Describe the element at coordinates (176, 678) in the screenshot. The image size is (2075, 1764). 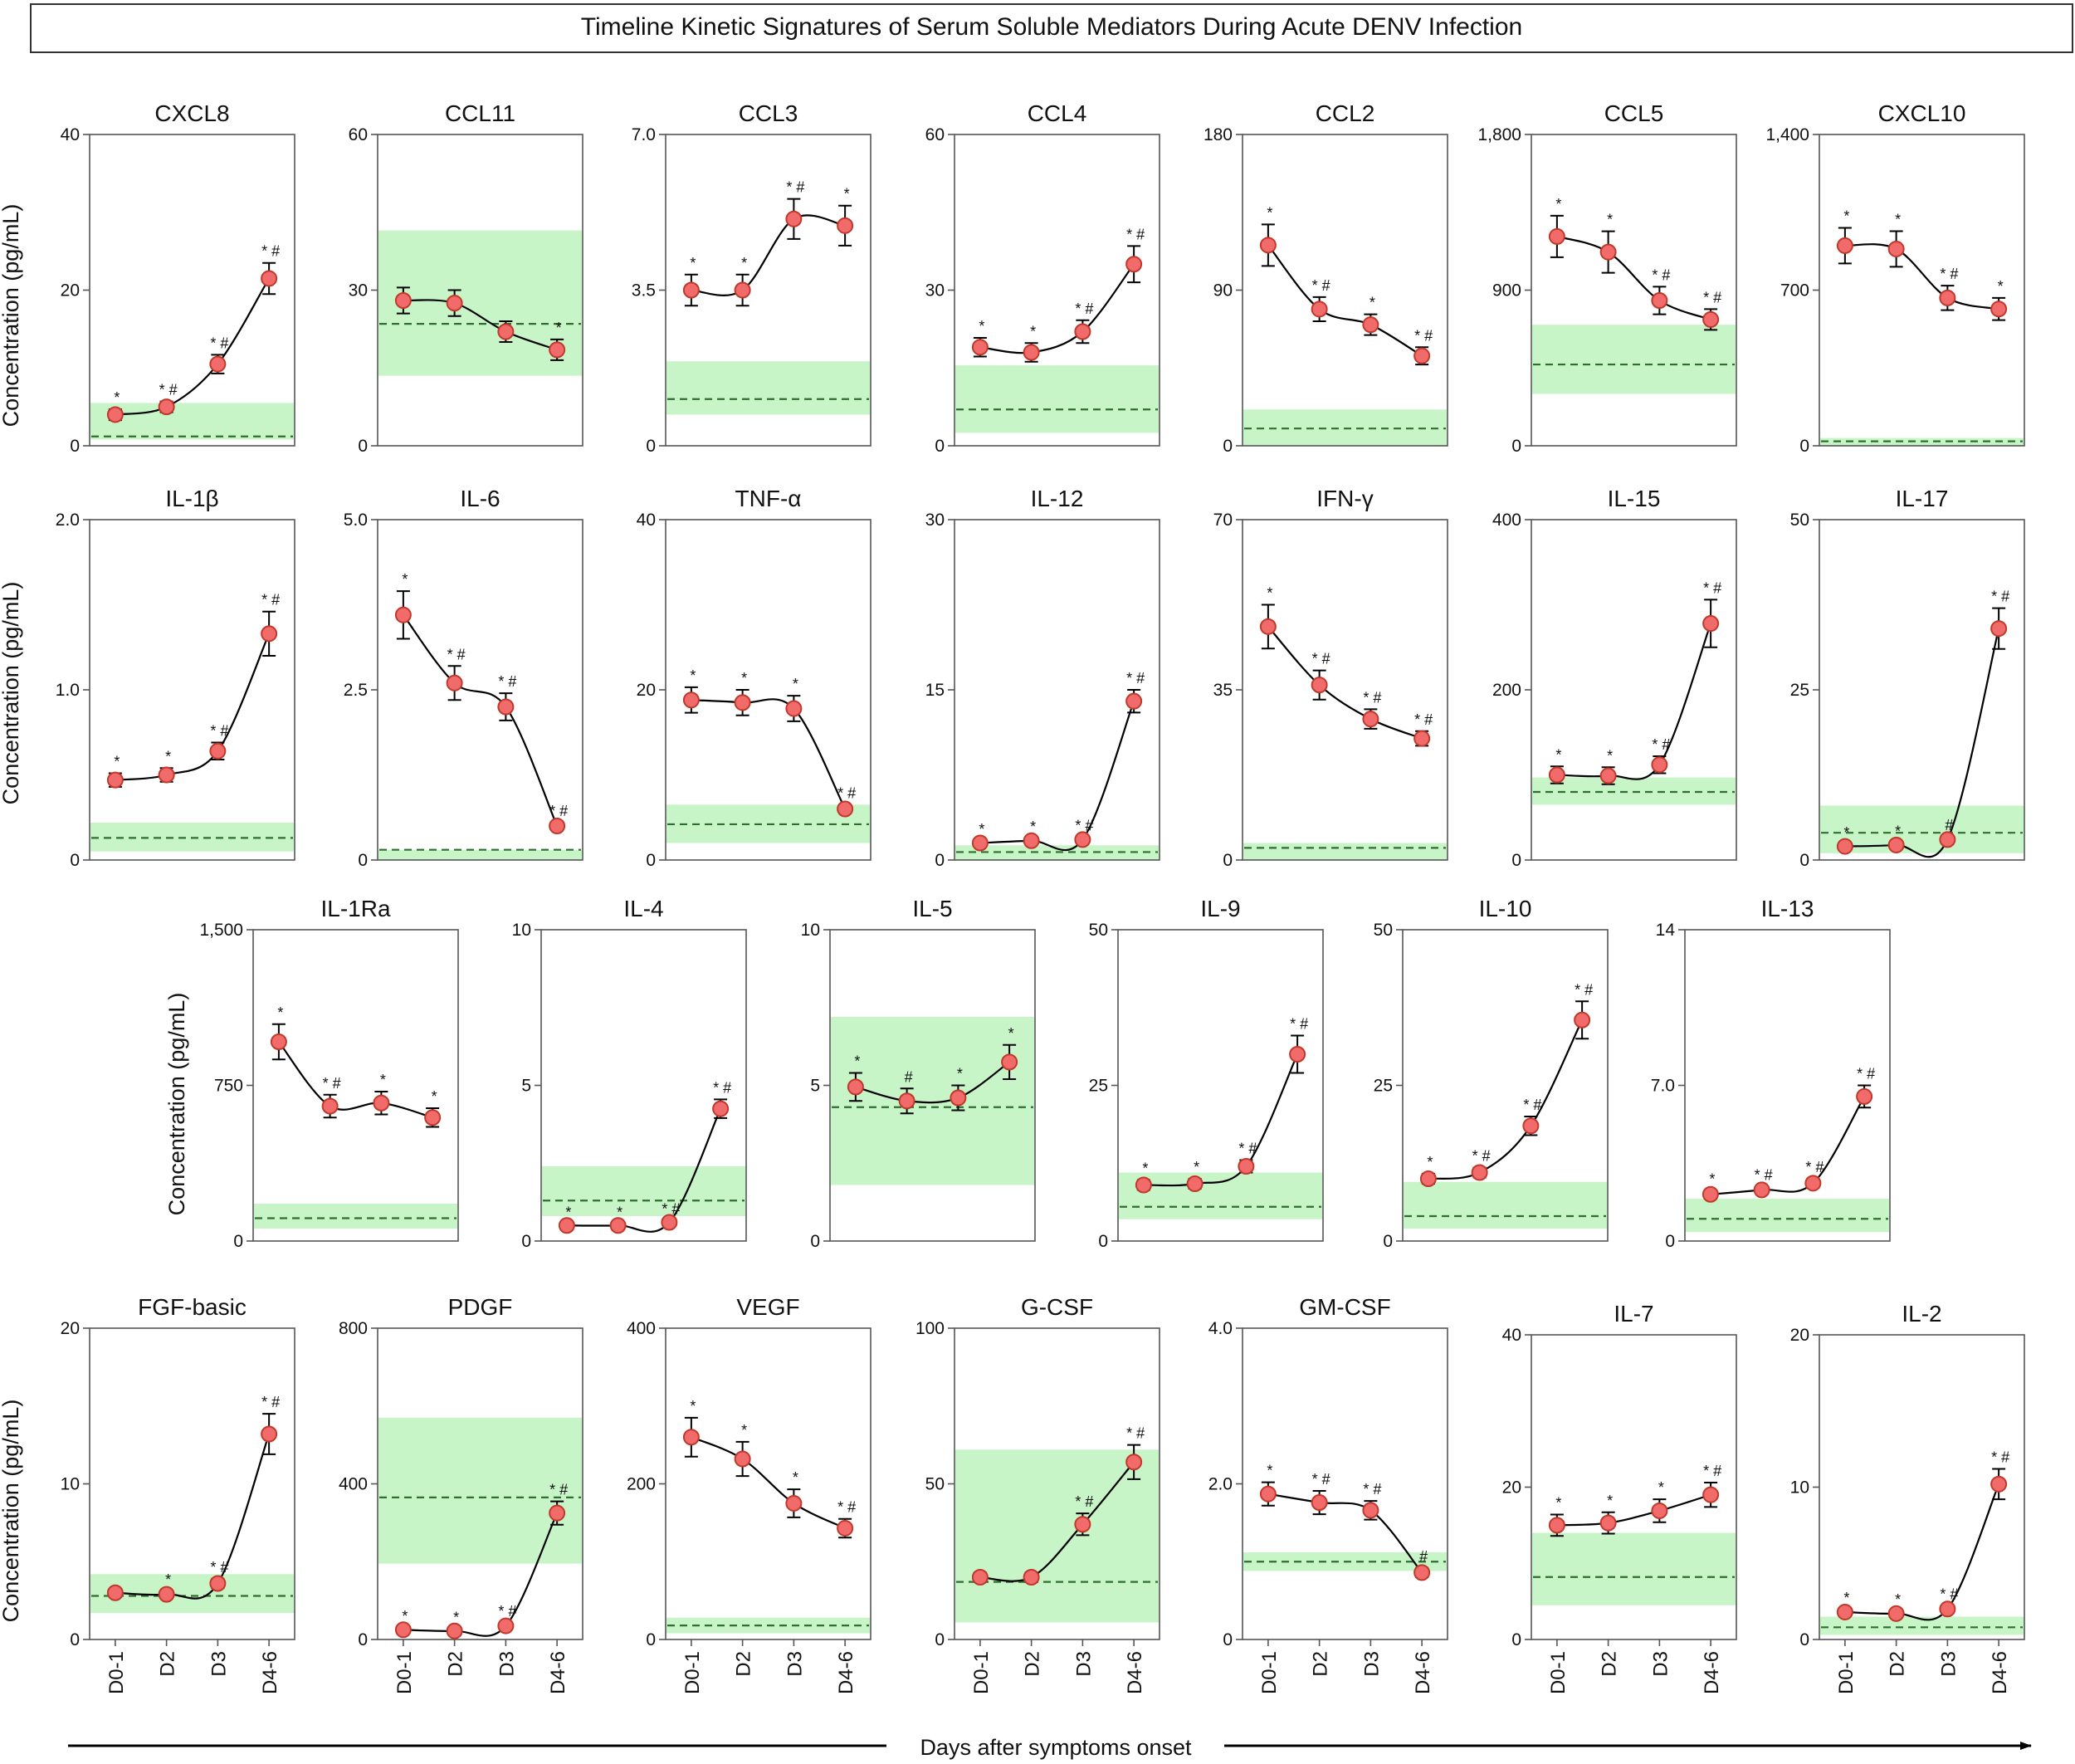
I see `panel-il-1-: 0 1.0 2.0 IL-1β * * * # * #` at that location.